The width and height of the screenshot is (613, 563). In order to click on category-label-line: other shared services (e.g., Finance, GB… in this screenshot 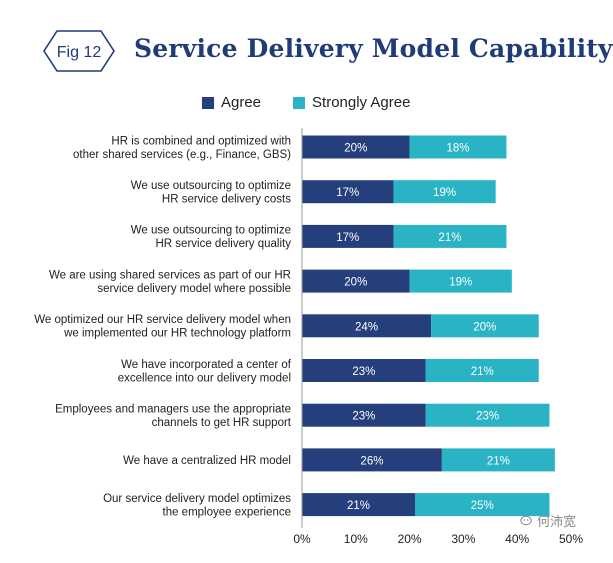, I will do `click(182, 155)`.